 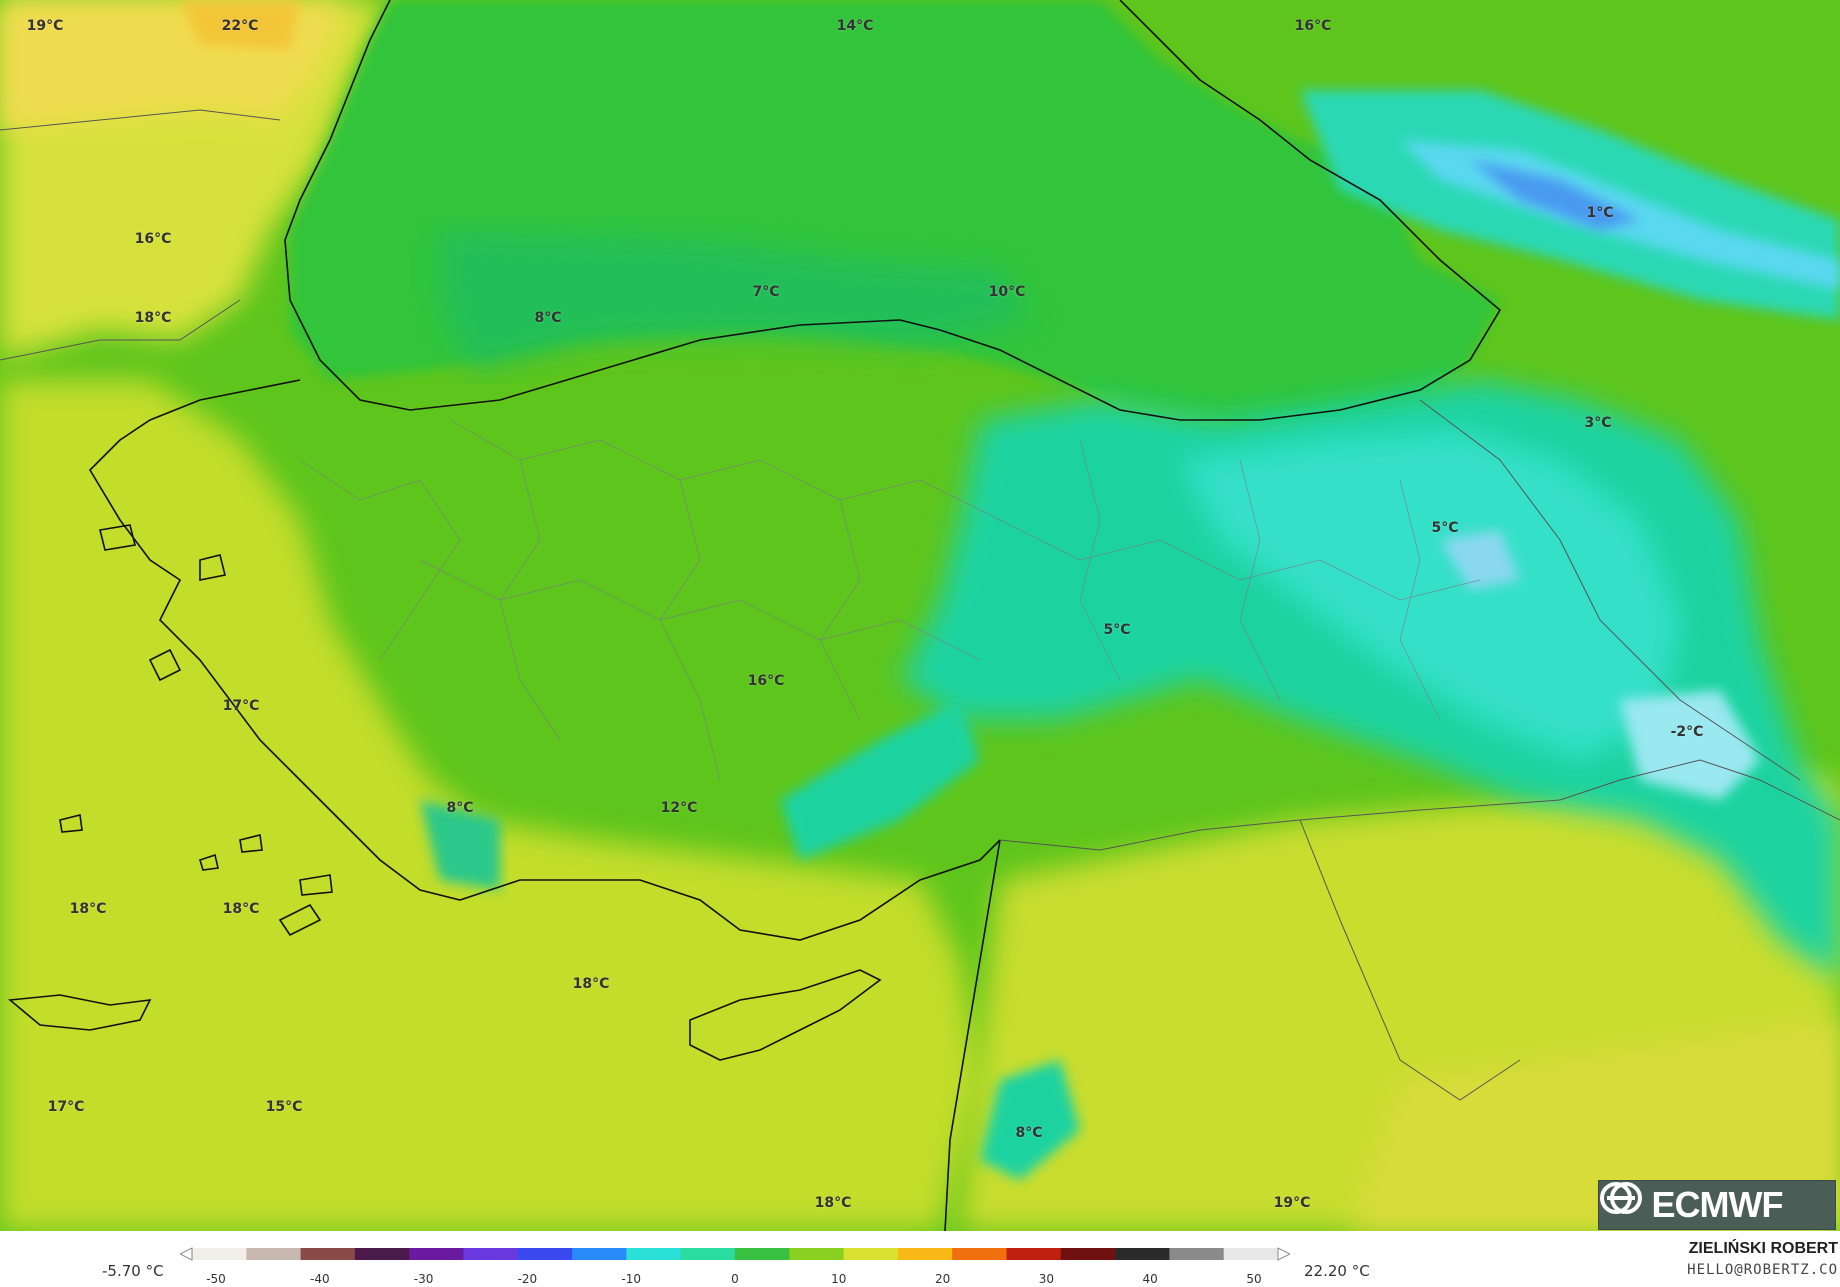 I want to click on color-scale-tick-label: 30, so click(x=1046, y=1279).